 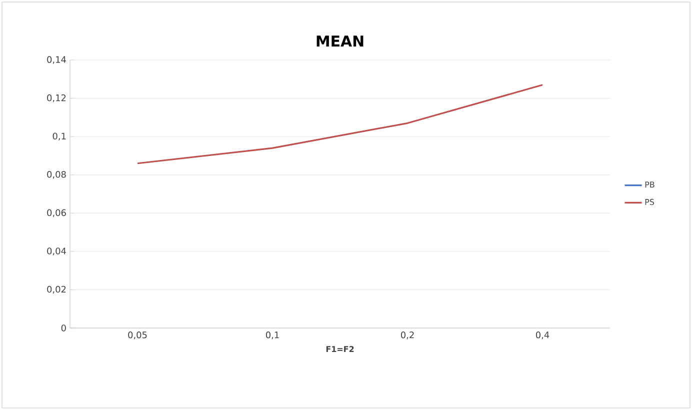 What do you see at coordinates (63, 328) in the screenshot?
I see `y-tick-label: 0` at bounding box center [63, 328].